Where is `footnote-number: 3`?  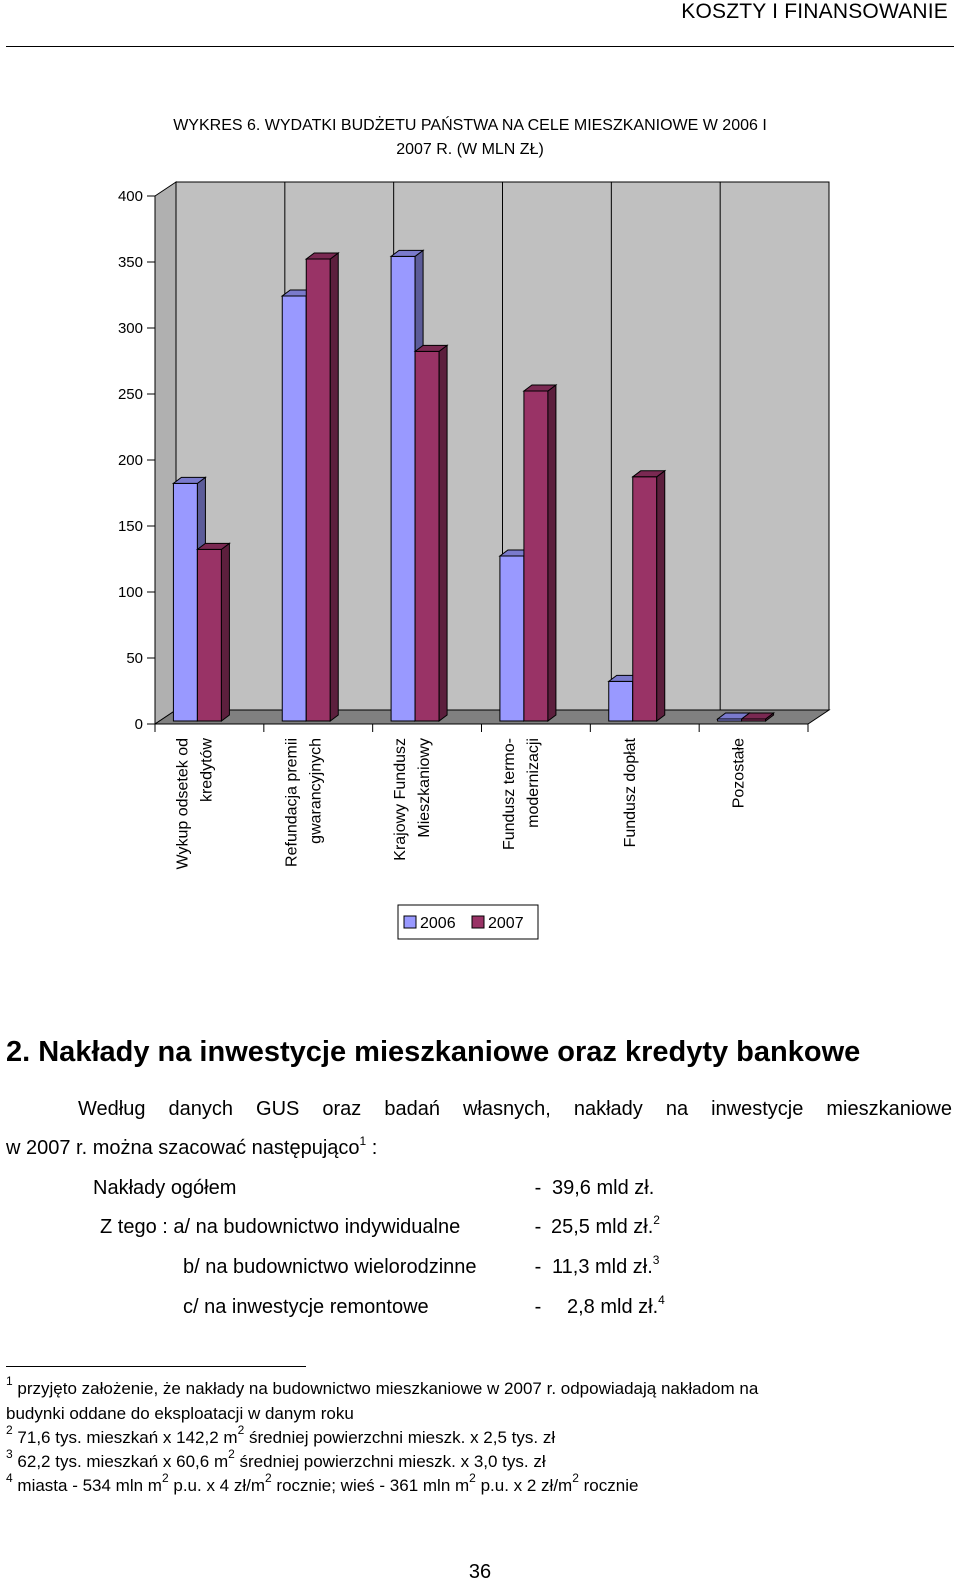 footnote-number: 3 is located at coordinates (9, 1454).